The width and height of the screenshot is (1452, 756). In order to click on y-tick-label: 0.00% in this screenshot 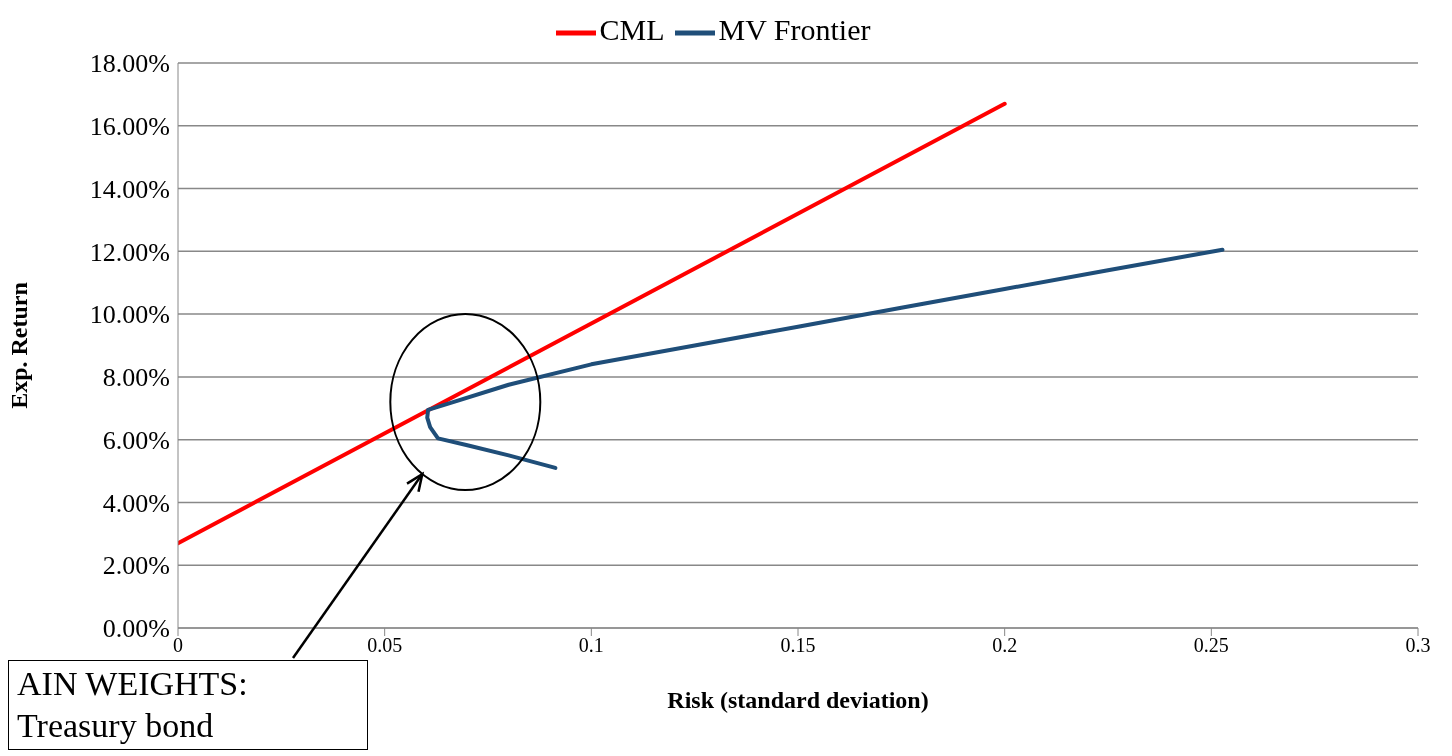, I will do `click(136, 629)`.